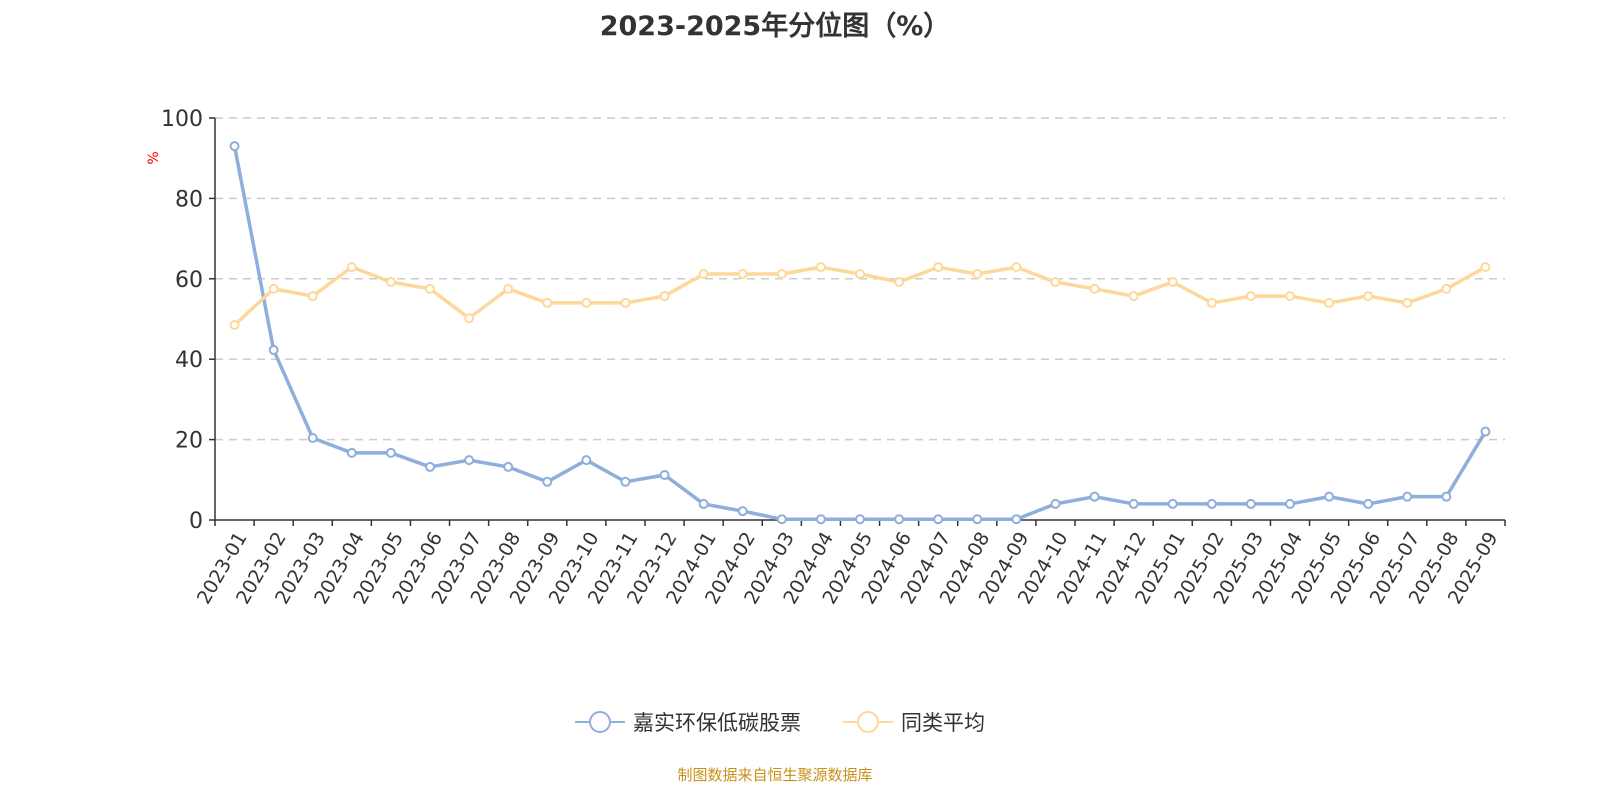  Describe the element at coordinates (189, 280) in the screenshot. I see `y-tick-label: 60` at that location.